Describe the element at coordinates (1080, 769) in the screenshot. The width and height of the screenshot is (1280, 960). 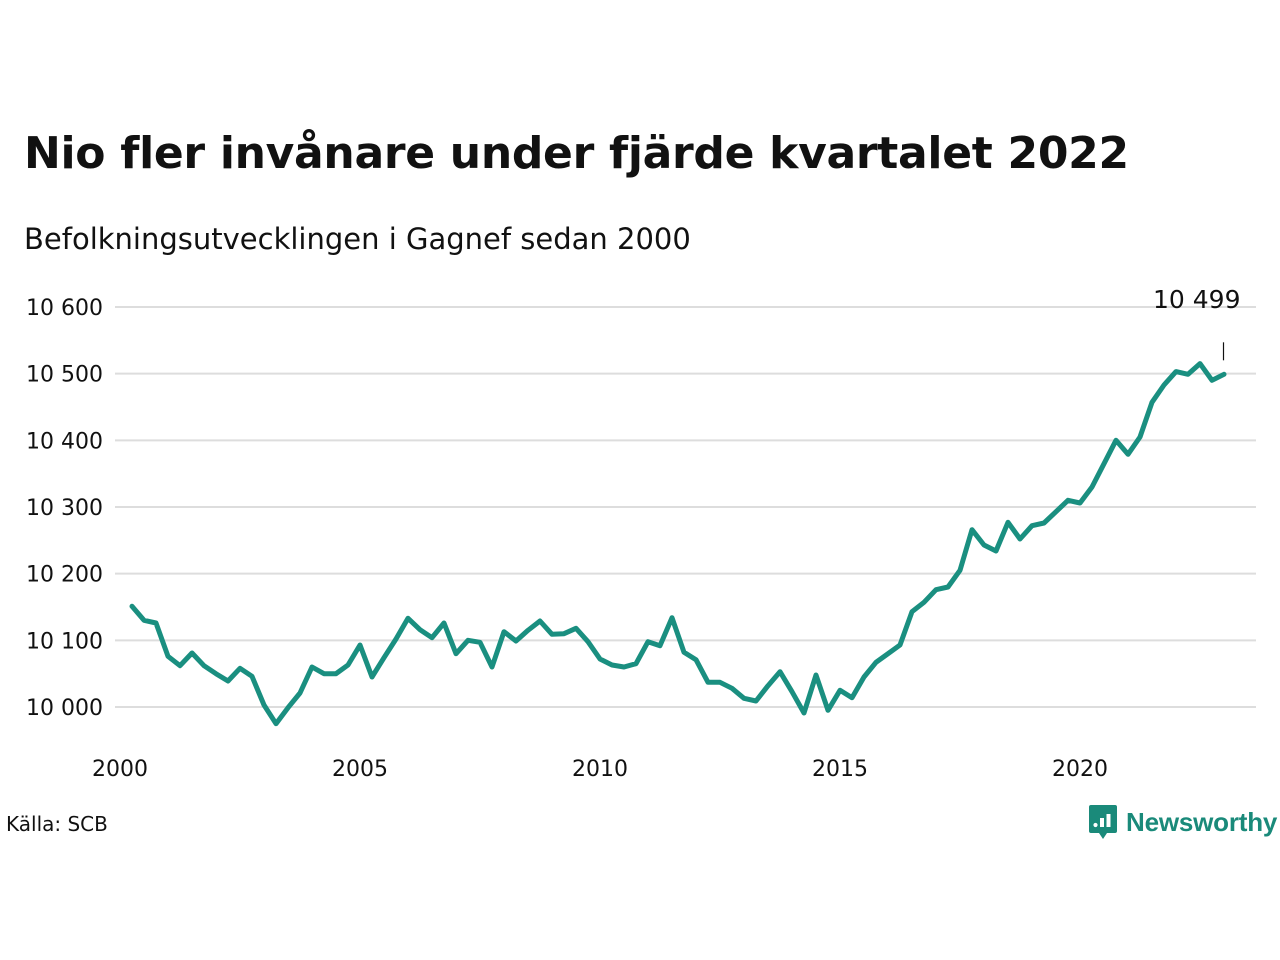
I see `x-tick-label: 2020` at that location.